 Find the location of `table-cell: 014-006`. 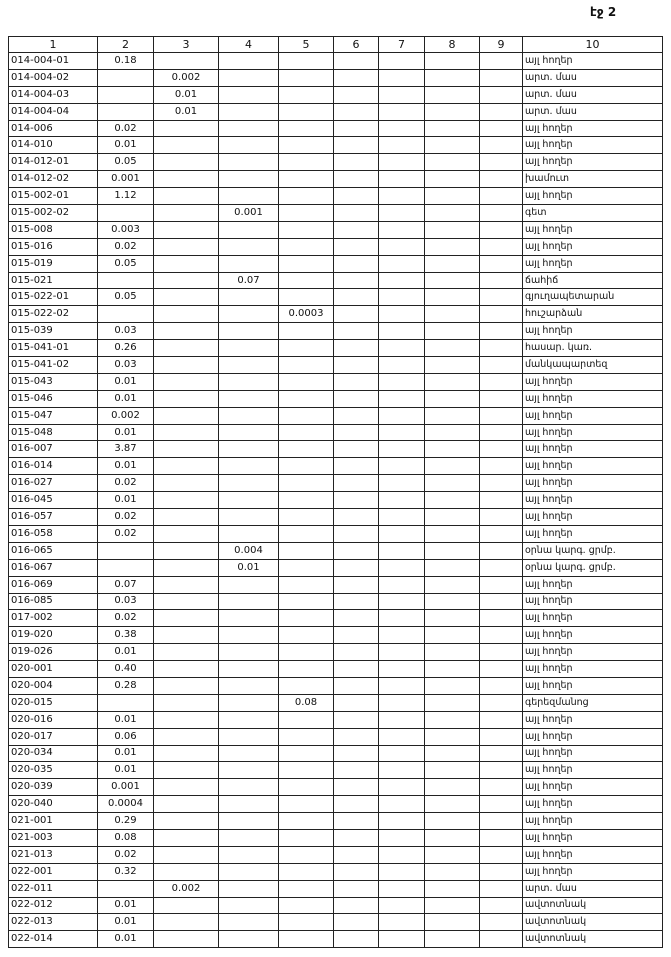

table-cell: 014-006 is located at coordinates (53, 128).